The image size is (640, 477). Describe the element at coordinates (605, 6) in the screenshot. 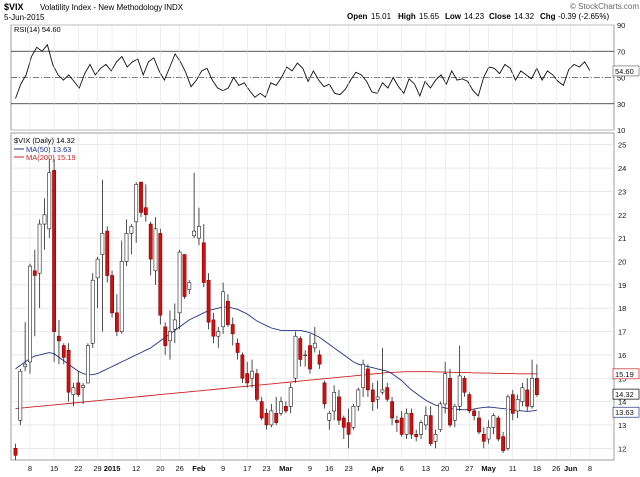

I see `stockcharts-credit: © StockCharts.com` at that location.